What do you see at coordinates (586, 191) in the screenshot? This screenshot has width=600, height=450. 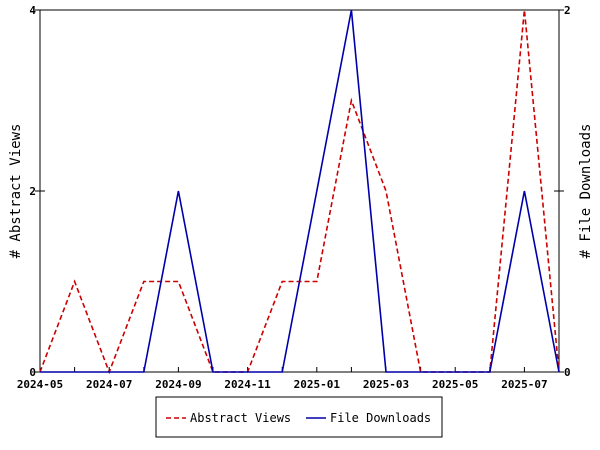 I see `y-axis-title-right: # File Downloads` at bounding box center [586, 191].